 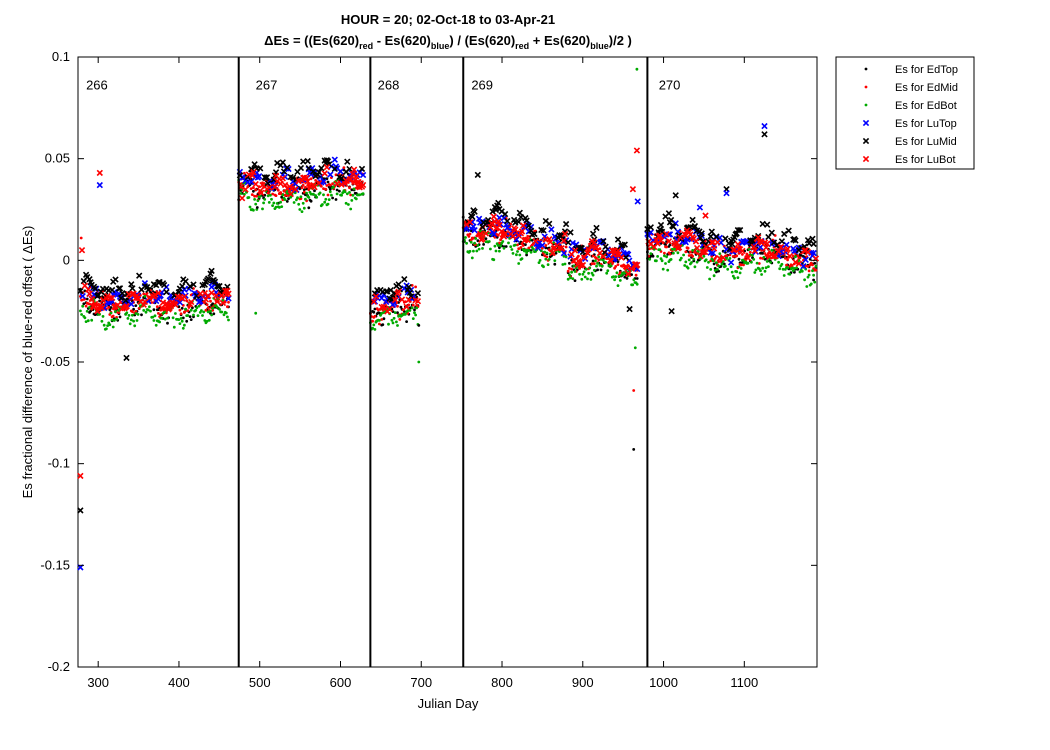 What do you see at coordinates (926, 142) in the screenshot?
I see `legend-label: Es for LuMid` at bounding box center [926, 142].